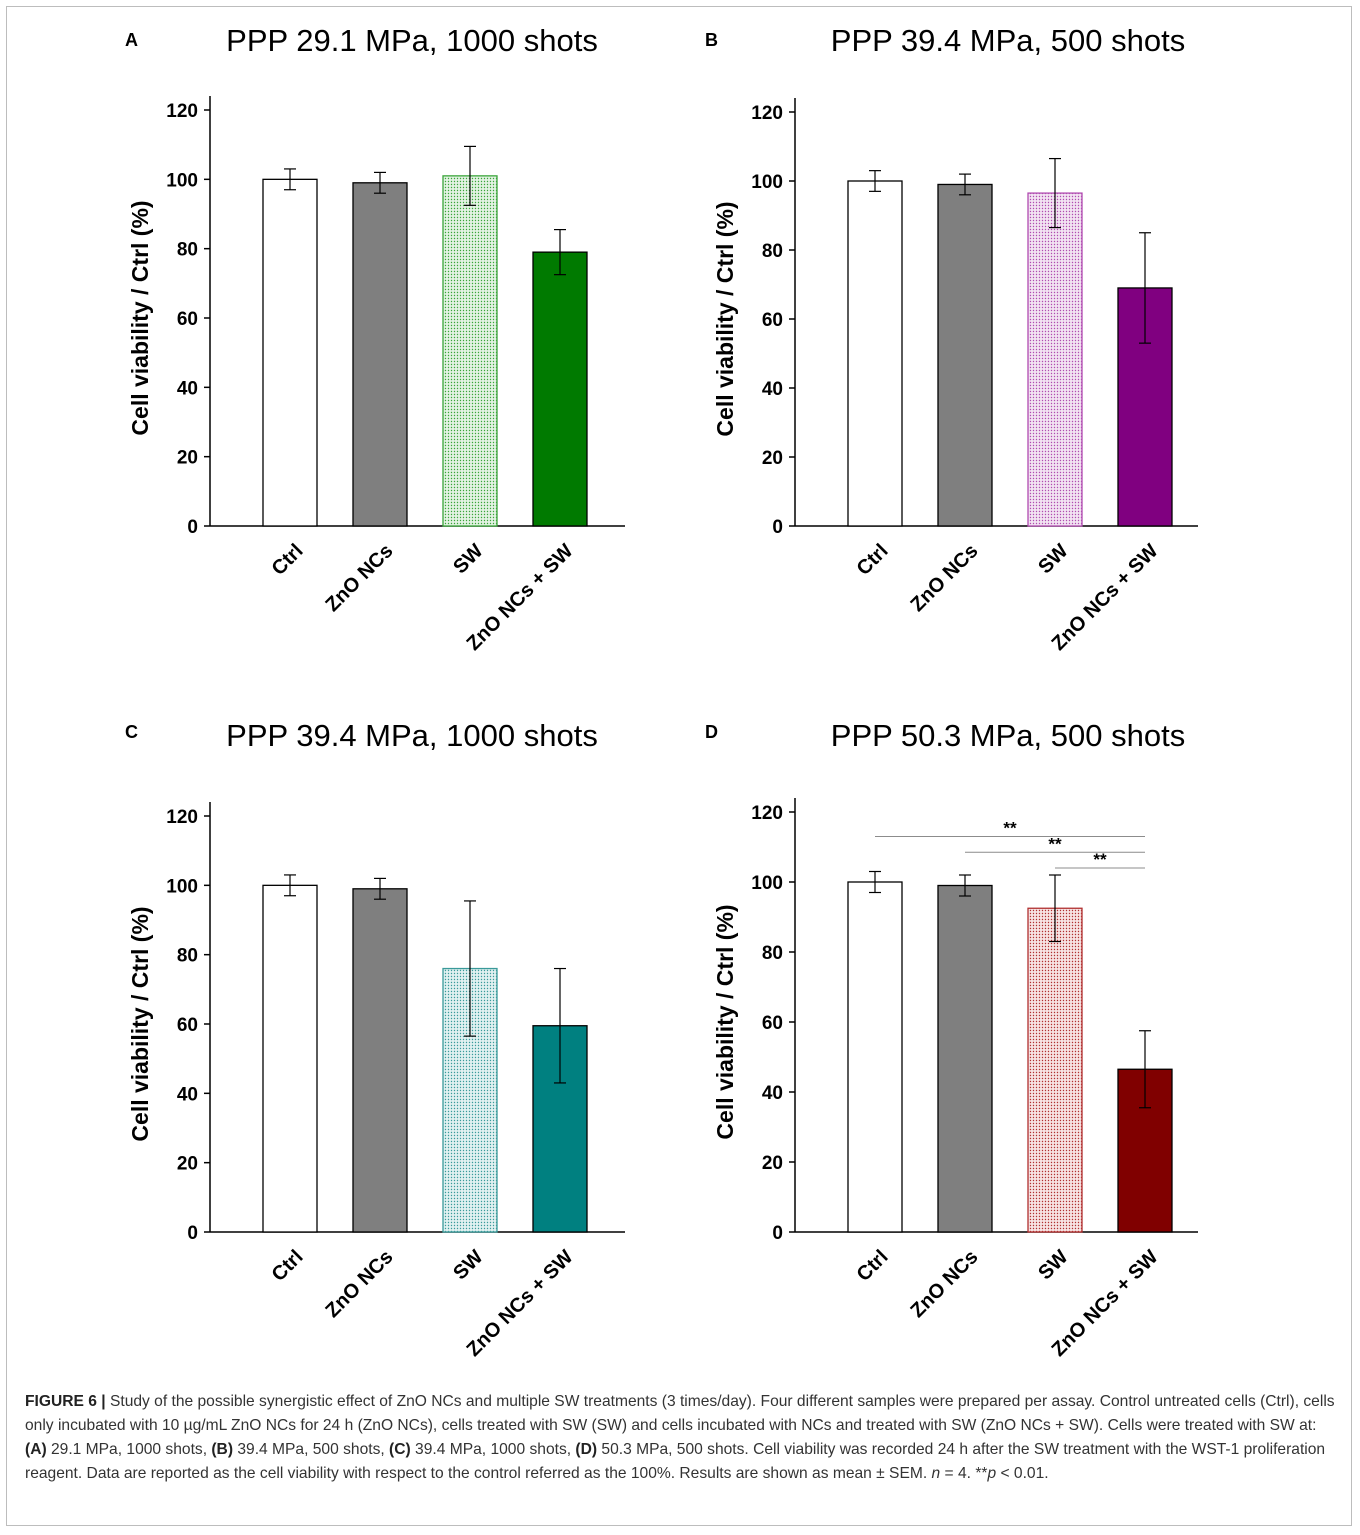  Describe the element at coordinates (400, 1449) in the screenshot. I see `caption-c-label: (C)` at that location.